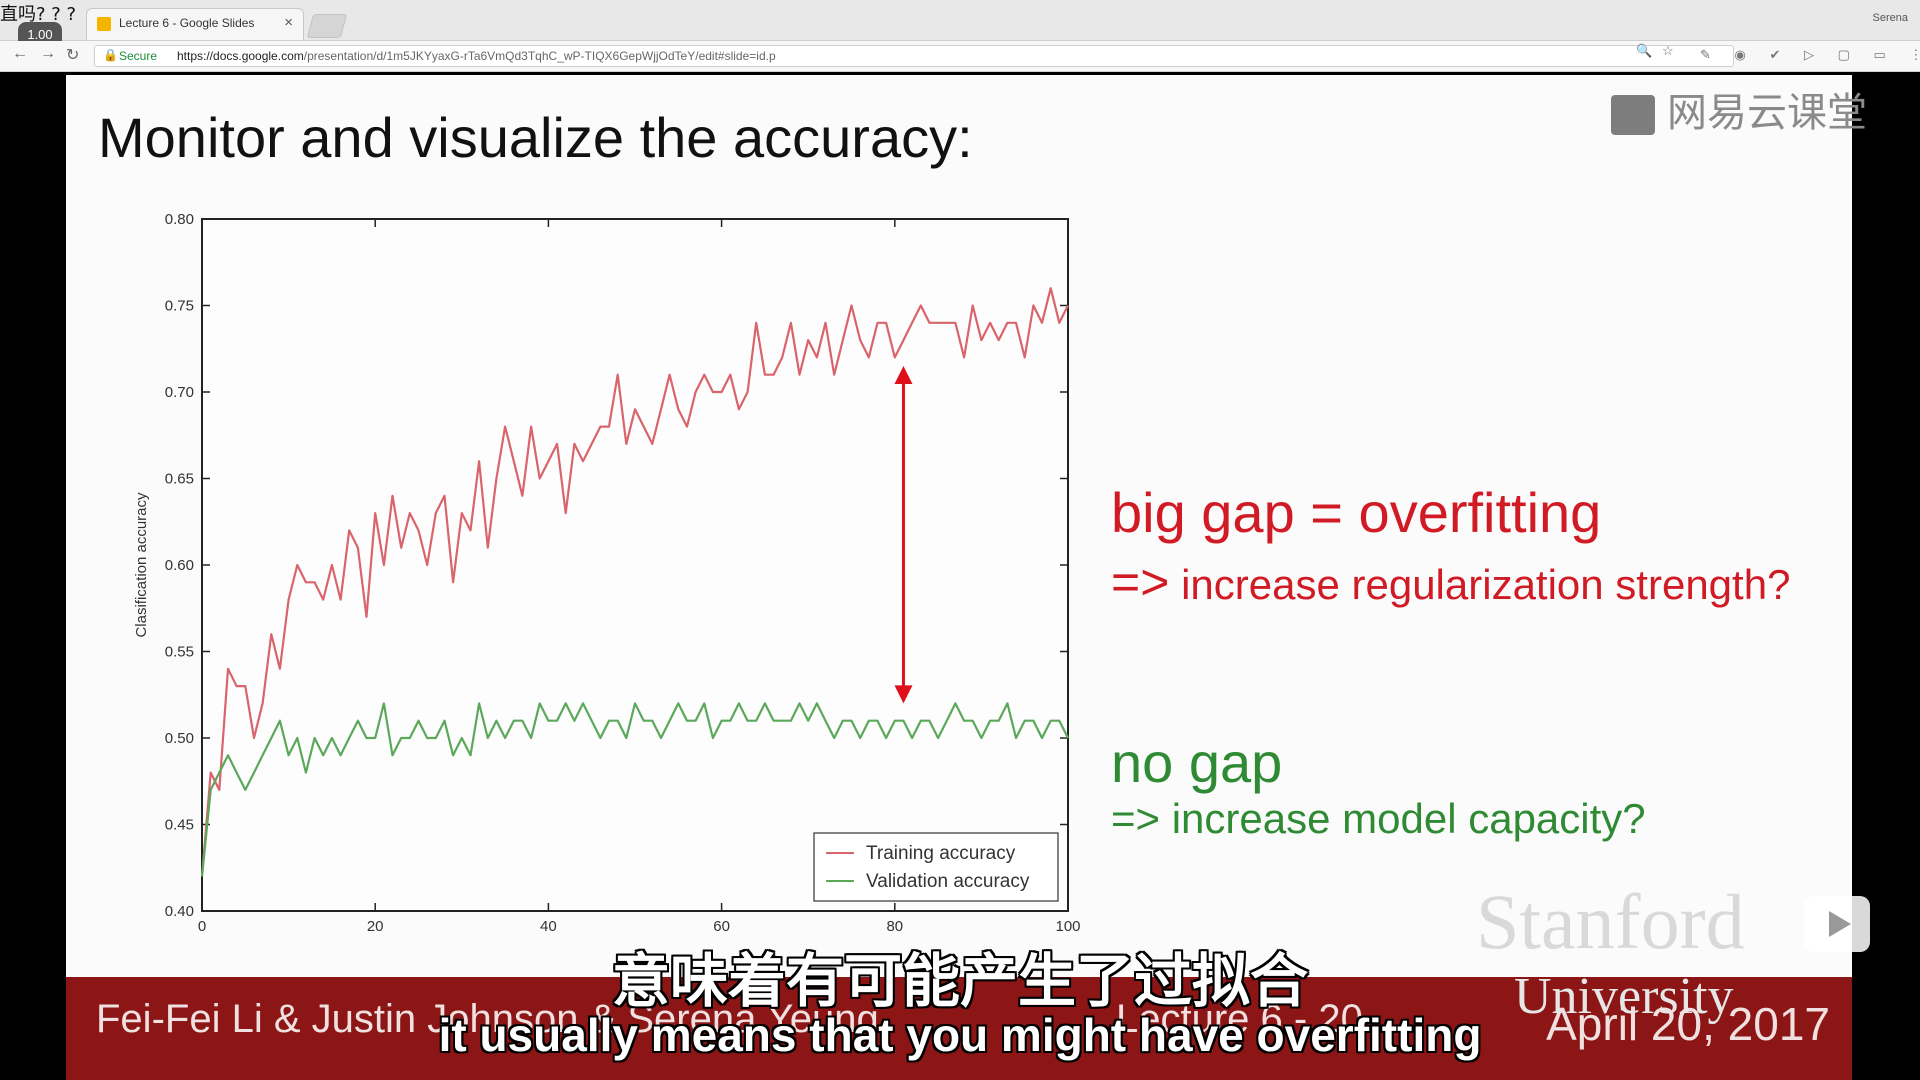 This screenshot has width=1920, height=1080. Describe the element at coordinates (634, 789) in the screenshot. I see `series-line-validation` at that location.